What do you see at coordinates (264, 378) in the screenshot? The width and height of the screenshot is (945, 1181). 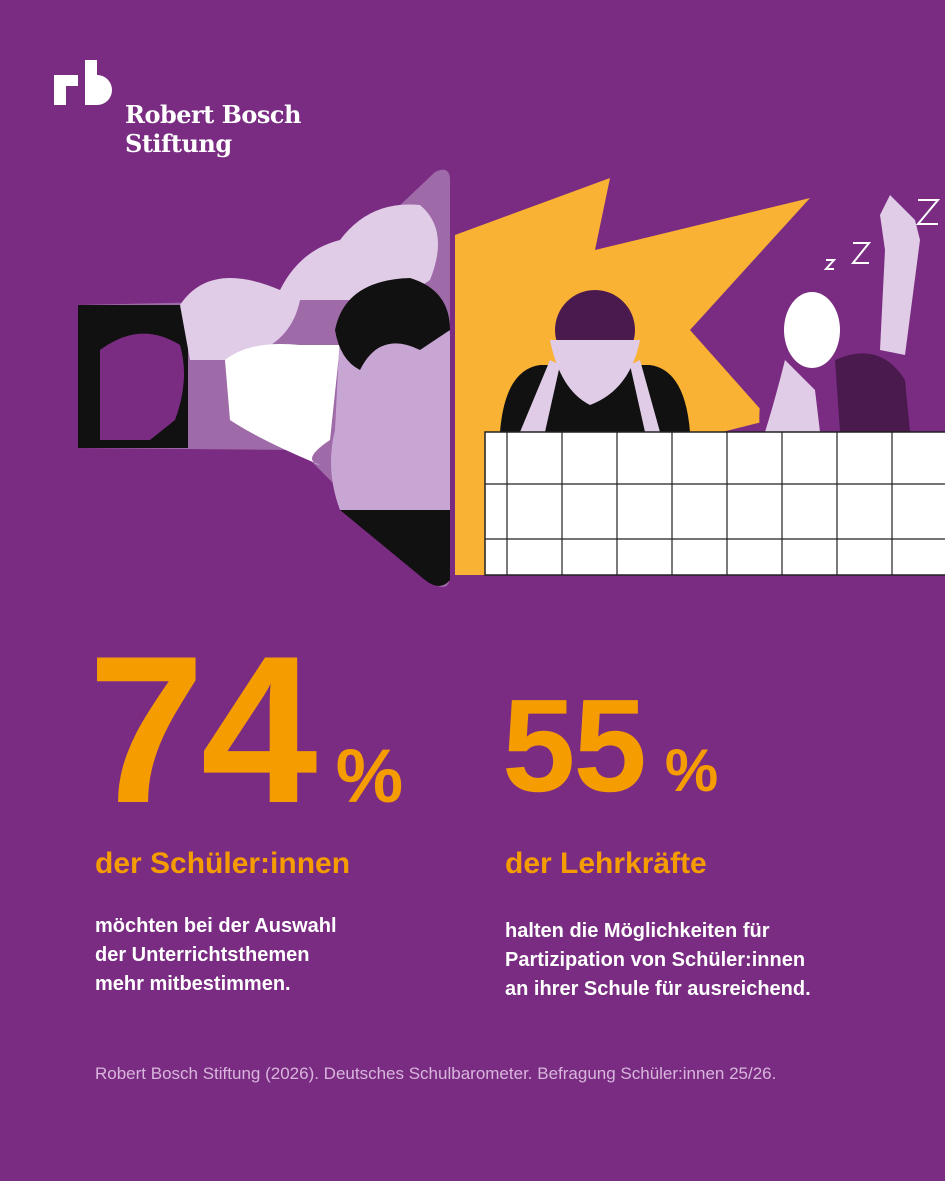 I see `megaphone-icon` at bounding box center [264, 378].